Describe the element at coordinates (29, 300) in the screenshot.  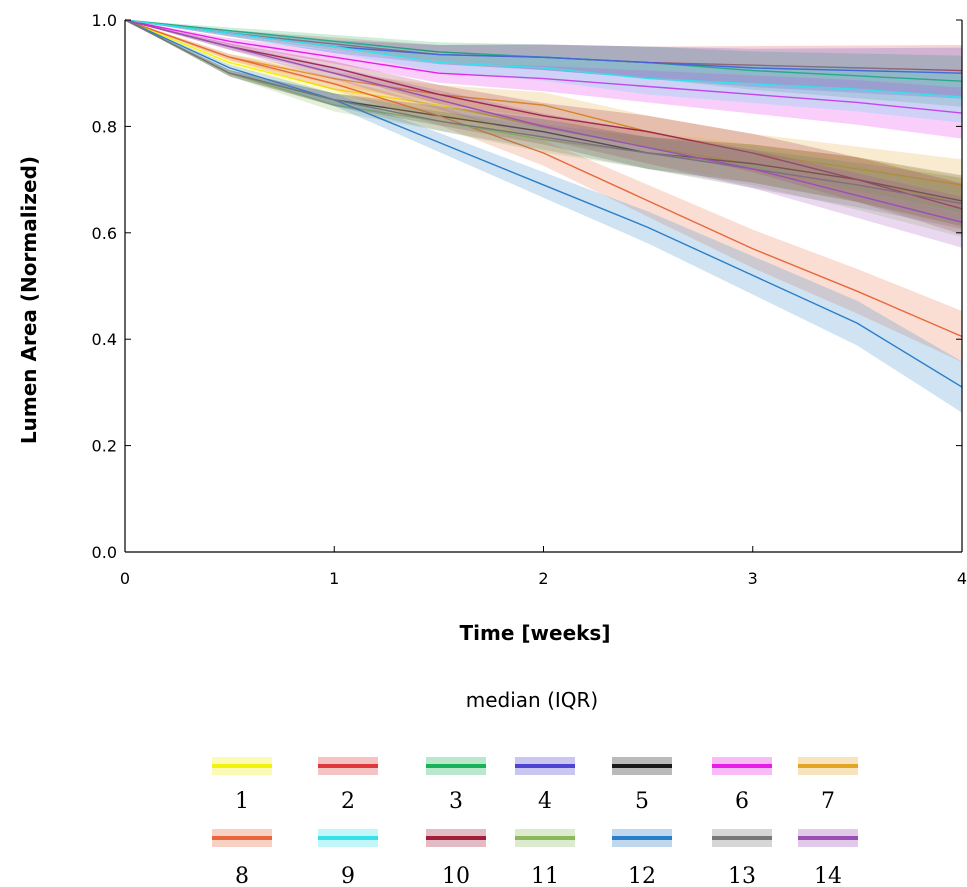
I see `y-axis-title: Lumen Area (Normalized)` at that location.